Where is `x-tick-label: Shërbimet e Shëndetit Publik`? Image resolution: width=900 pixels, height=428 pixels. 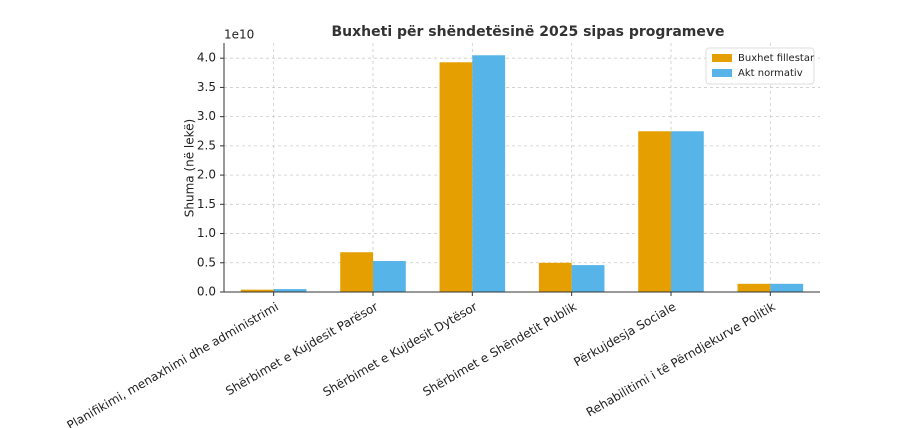 x-tick-label: Shërbimet e Shëndetit Publik is located at coordinates (499, 349).